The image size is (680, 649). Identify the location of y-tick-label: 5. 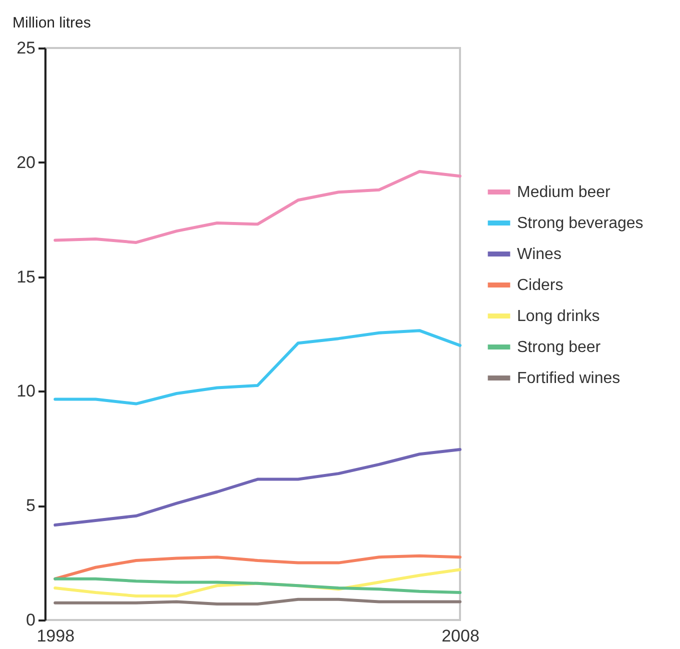
(31, 506).